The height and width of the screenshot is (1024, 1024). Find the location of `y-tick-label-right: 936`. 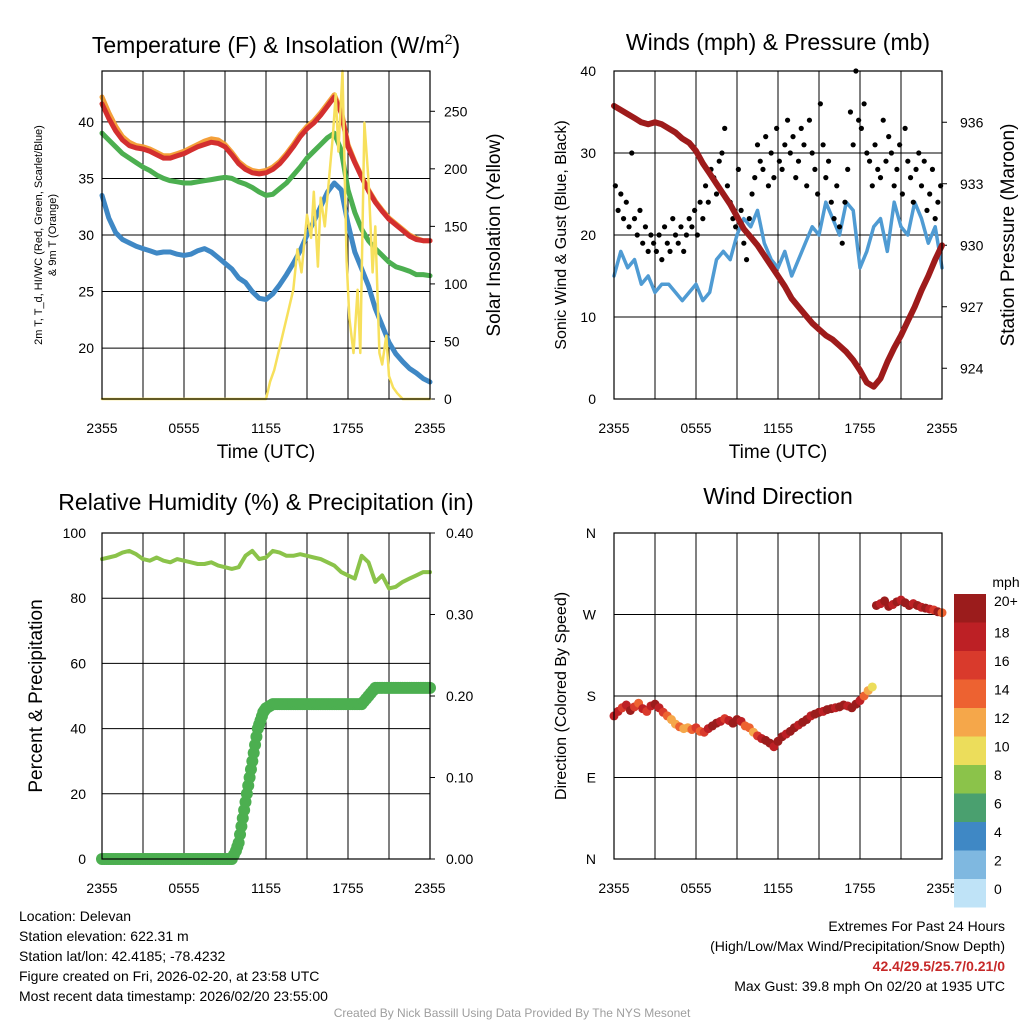

y-tick-label-right: 936 is located at coordinates (972, 122).